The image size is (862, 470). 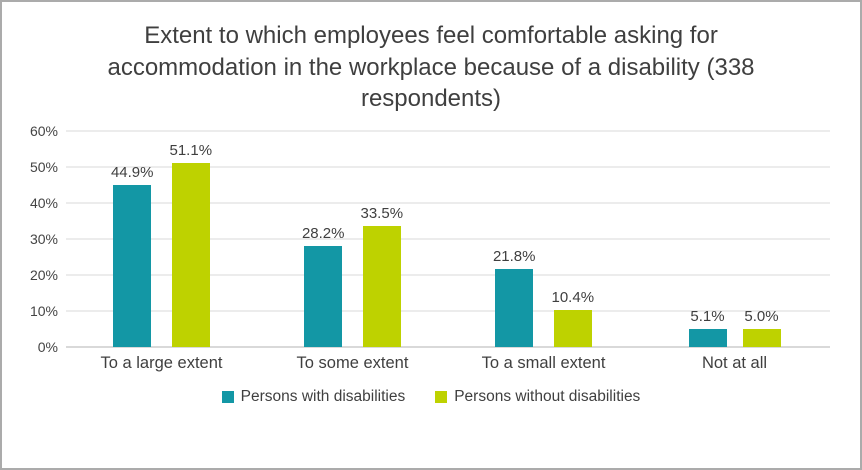 I want to click on data-label: 10.4%, so click(x=573, y=297).